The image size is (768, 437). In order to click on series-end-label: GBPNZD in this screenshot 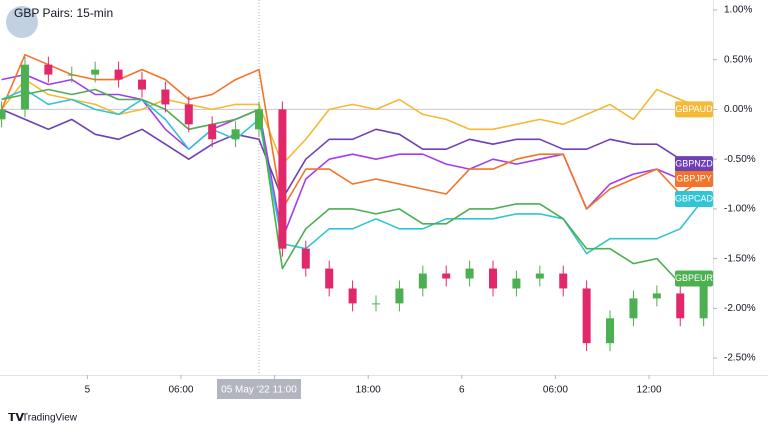, I will do `click(694, 163)`.